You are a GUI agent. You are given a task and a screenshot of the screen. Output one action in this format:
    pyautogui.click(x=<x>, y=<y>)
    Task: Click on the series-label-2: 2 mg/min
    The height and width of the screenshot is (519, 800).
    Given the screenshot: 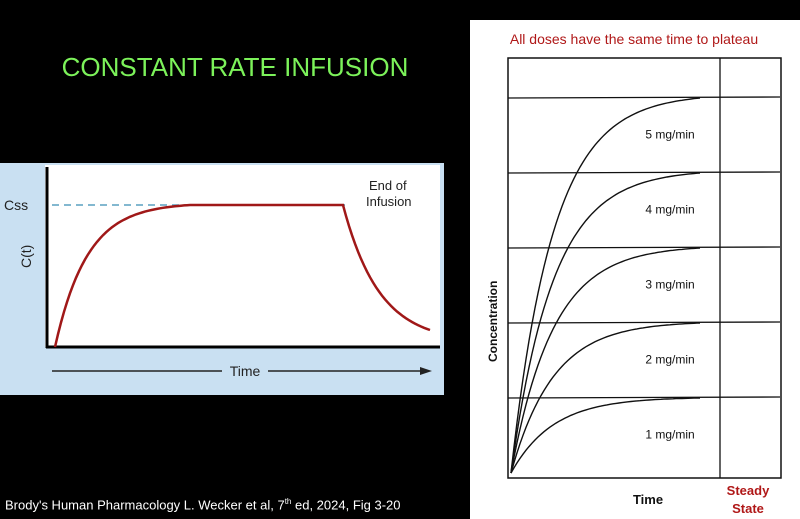 What is the action you would take?
    pyautogui.click(x=669, y=359)
    